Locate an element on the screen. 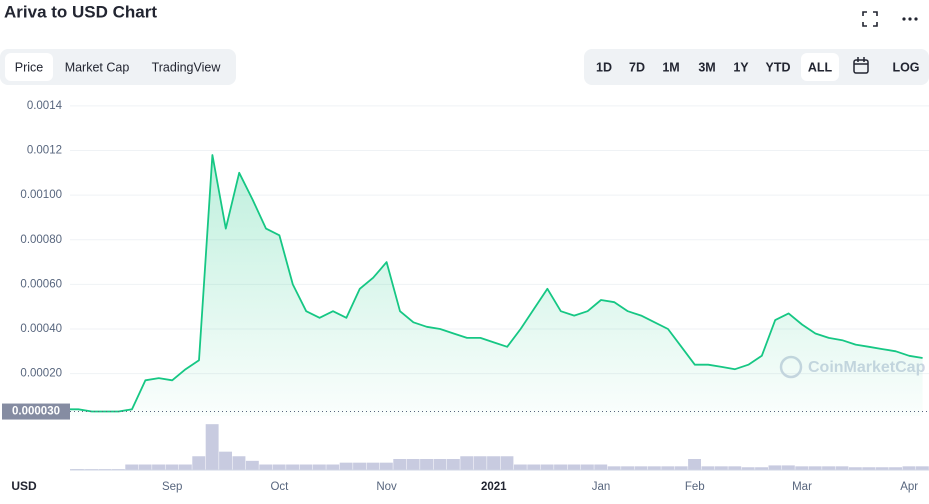 The height and width of the screenshot is (504, 929). range-button: 1Y is located at coordinates (741, 67).